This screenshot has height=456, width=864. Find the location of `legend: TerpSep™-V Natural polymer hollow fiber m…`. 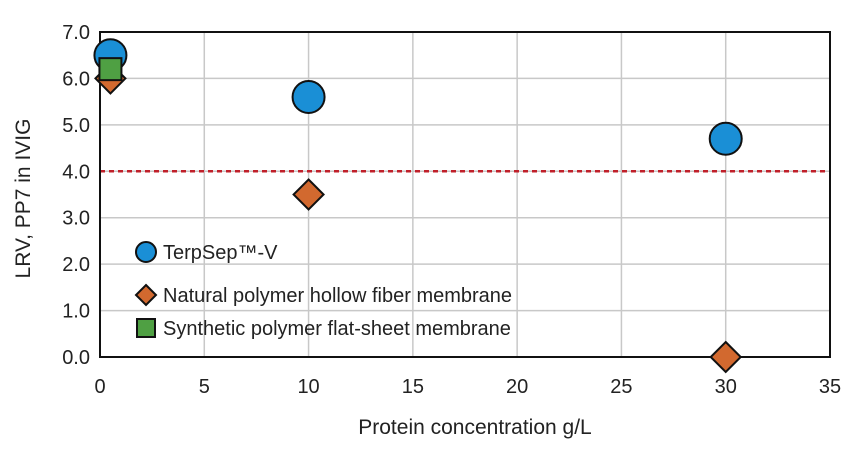

legend: TerpSep™-V Natural polymer hollow fiber m… is located at coordinates (323, 290).